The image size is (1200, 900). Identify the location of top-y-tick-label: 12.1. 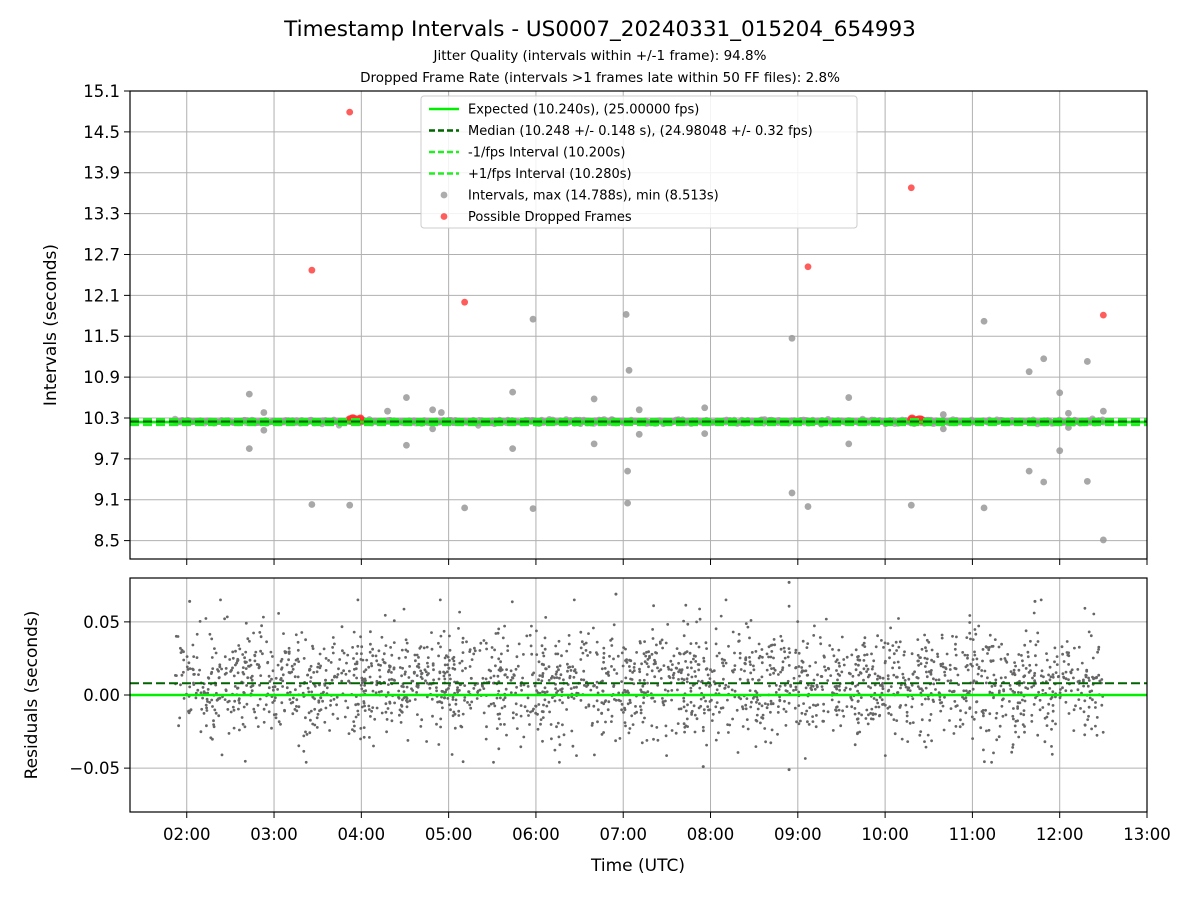
(101, 295).